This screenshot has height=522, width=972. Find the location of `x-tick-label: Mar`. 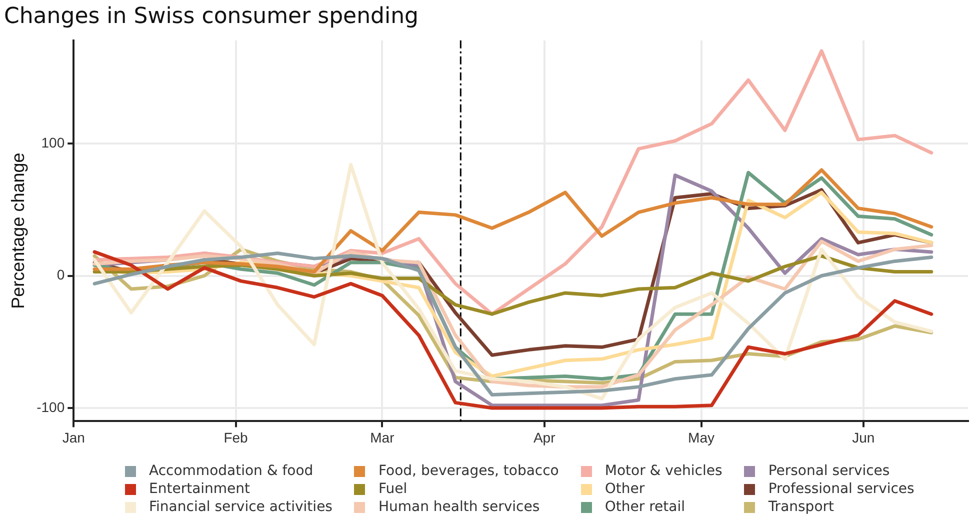

x-tick-label: Mar is located at coordinates (382, 437).